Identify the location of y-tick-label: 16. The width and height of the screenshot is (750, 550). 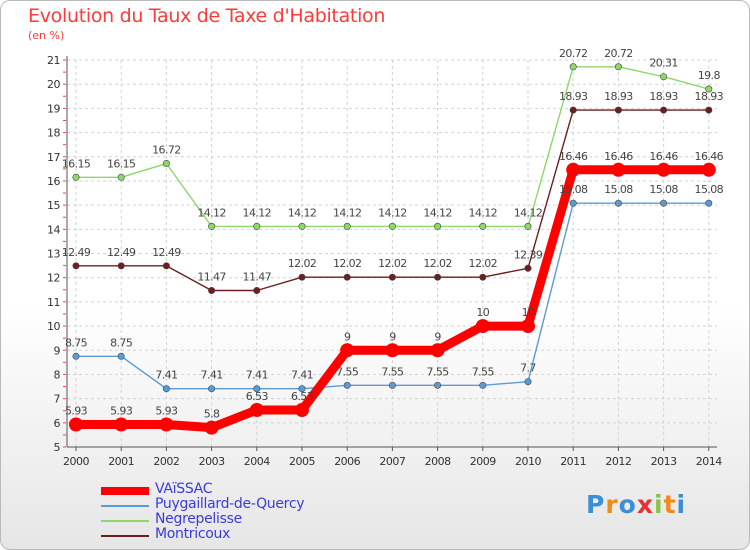
(53, 181).